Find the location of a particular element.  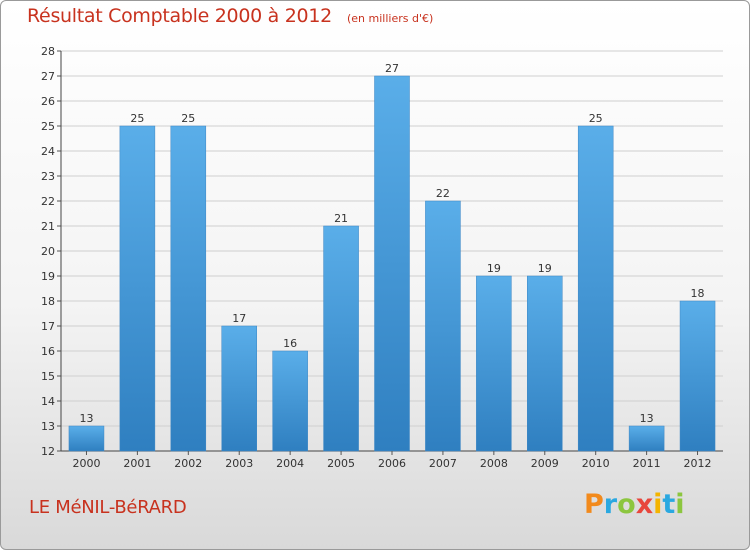

y-tick-label: 26 is located at coordinates (48, 101).